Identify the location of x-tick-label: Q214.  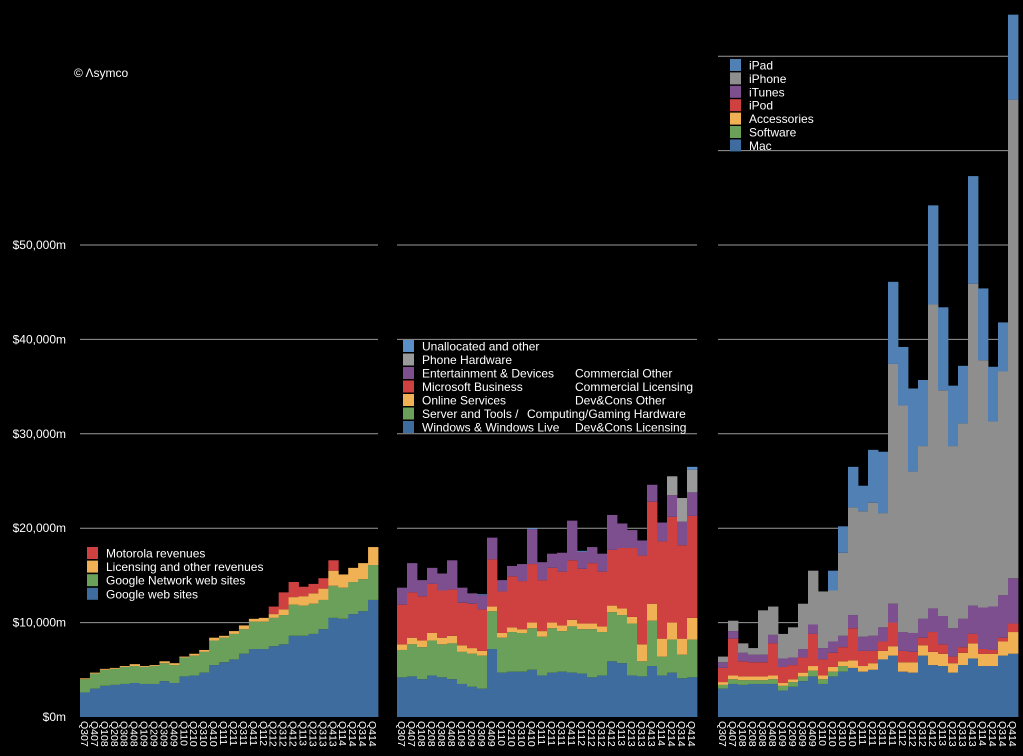
(671, 734).